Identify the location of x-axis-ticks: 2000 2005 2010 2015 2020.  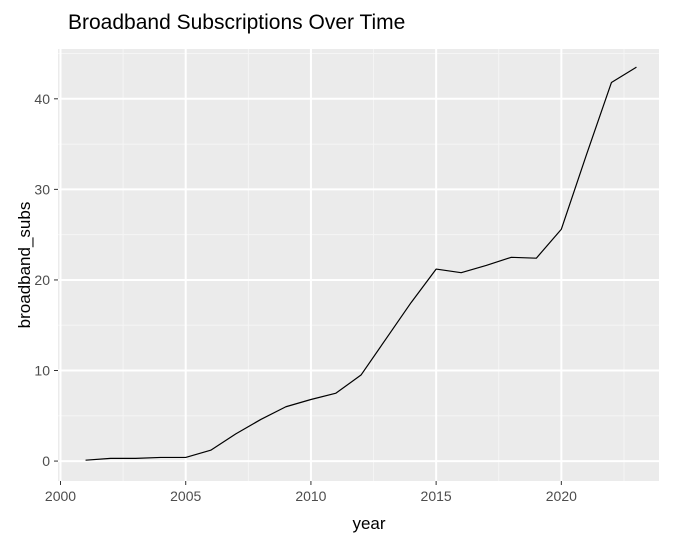
(311, 492).